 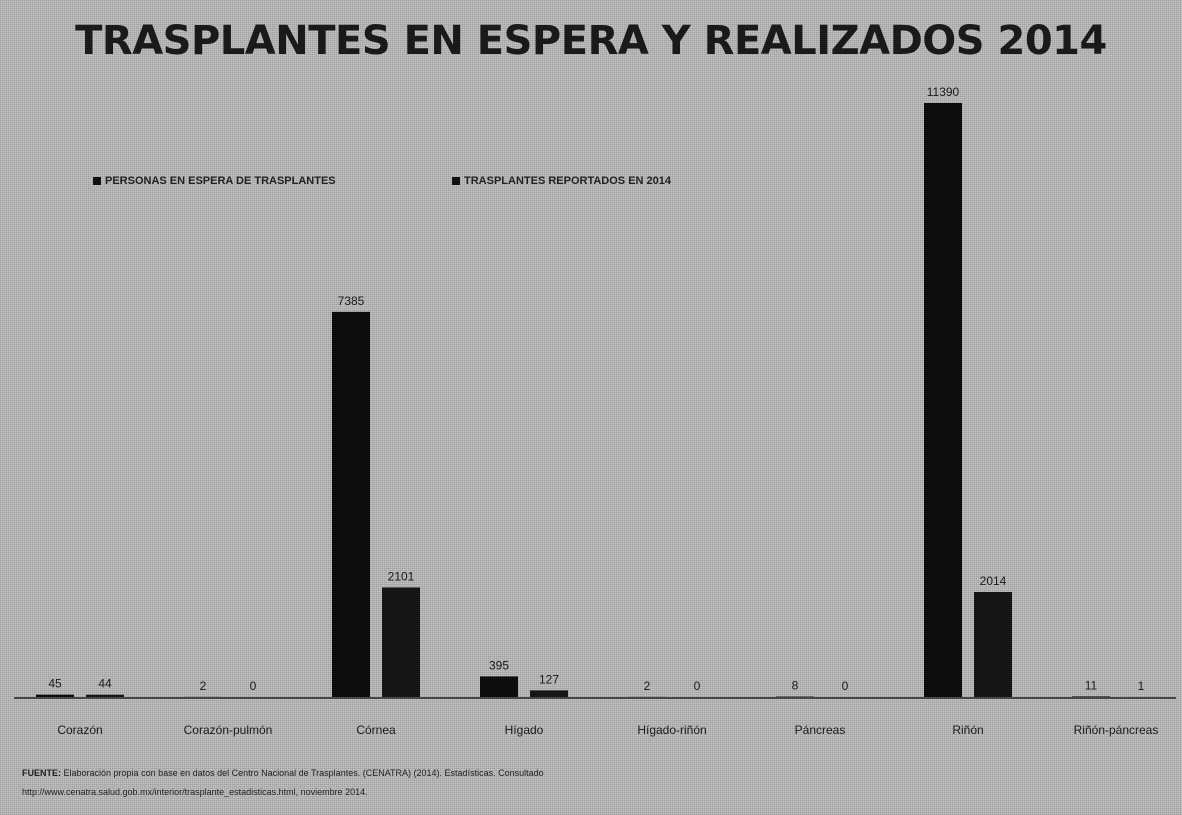 What do you see at coordinates (993, 581) in the screenshot?
I see `data-label-performed-6: 2014` at bounding box center [993, 581].